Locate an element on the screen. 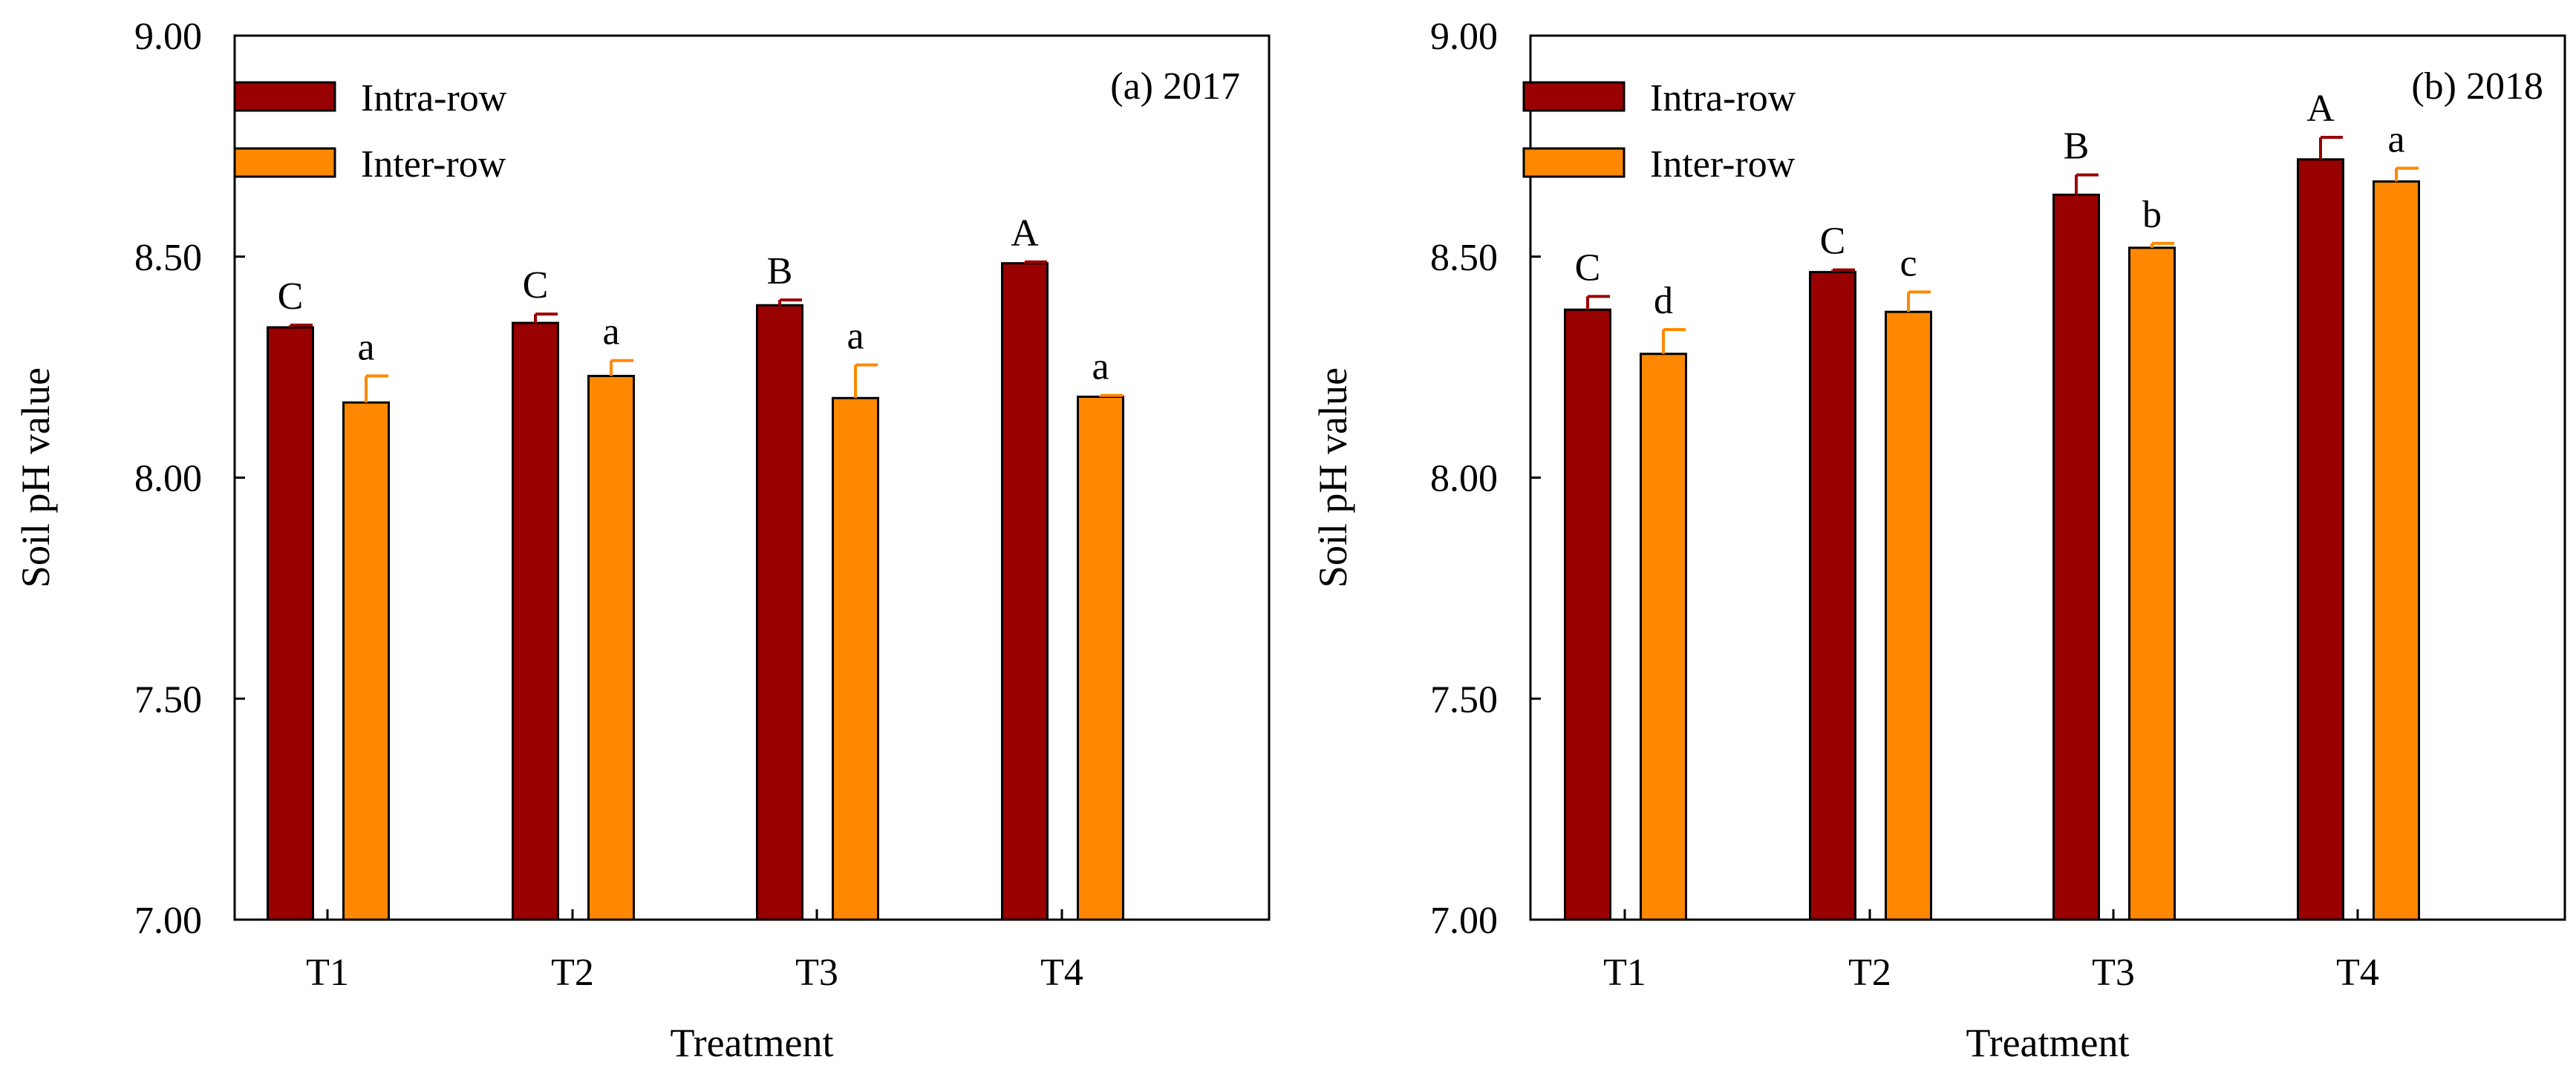 This screenshot has width=2576, height=1077. significance-letter: c is located at coordinates (1908, 263).